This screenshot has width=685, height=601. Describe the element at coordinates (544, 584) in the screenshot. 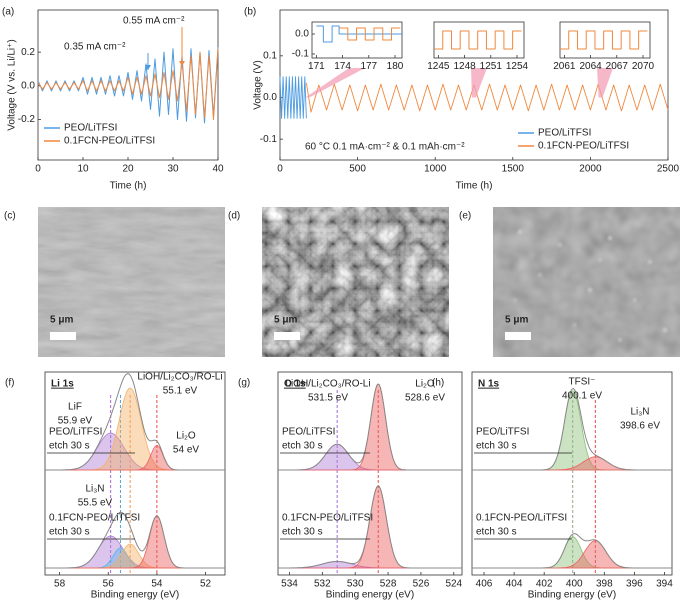

I see `x-tick-label: 402` at that location.